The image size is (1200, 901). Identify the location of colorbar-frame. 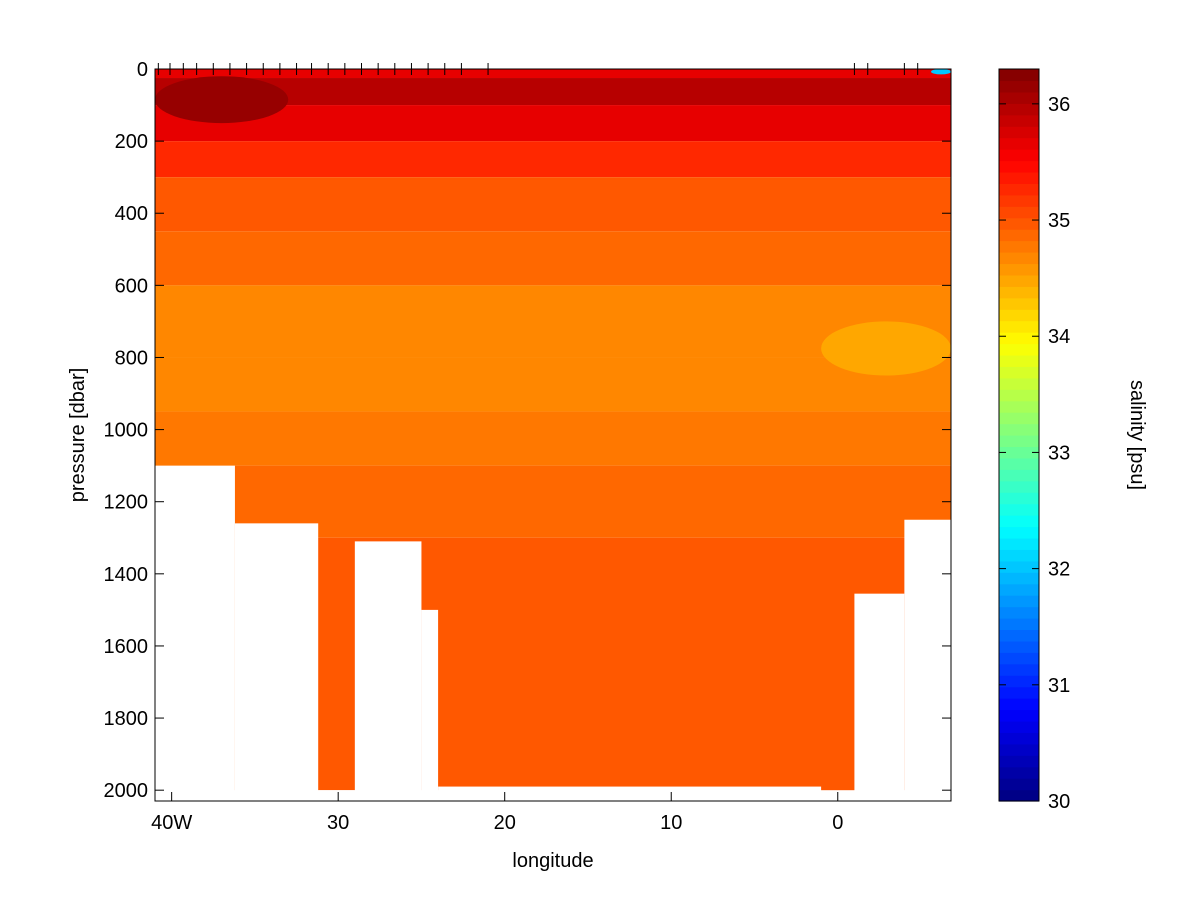
(1019, 435).